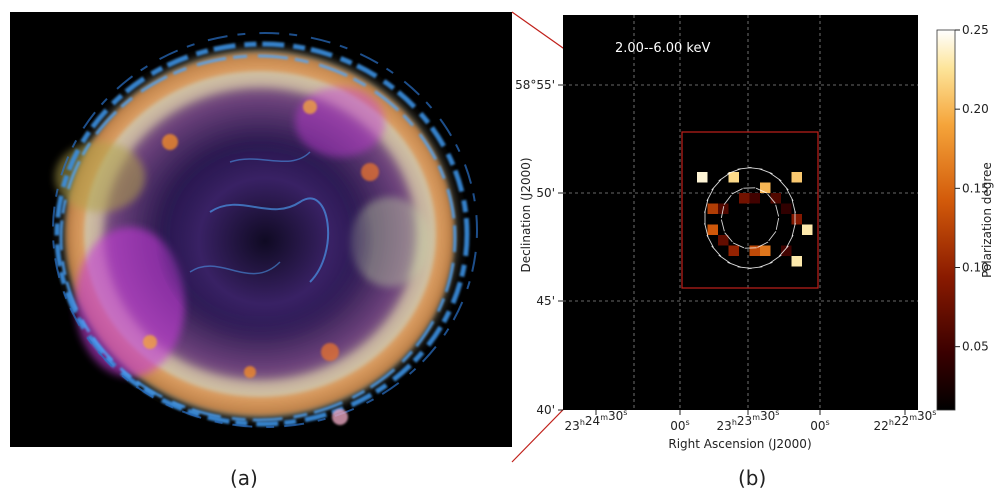  I want to click on y-tick-label: 45', so click(545, 301).